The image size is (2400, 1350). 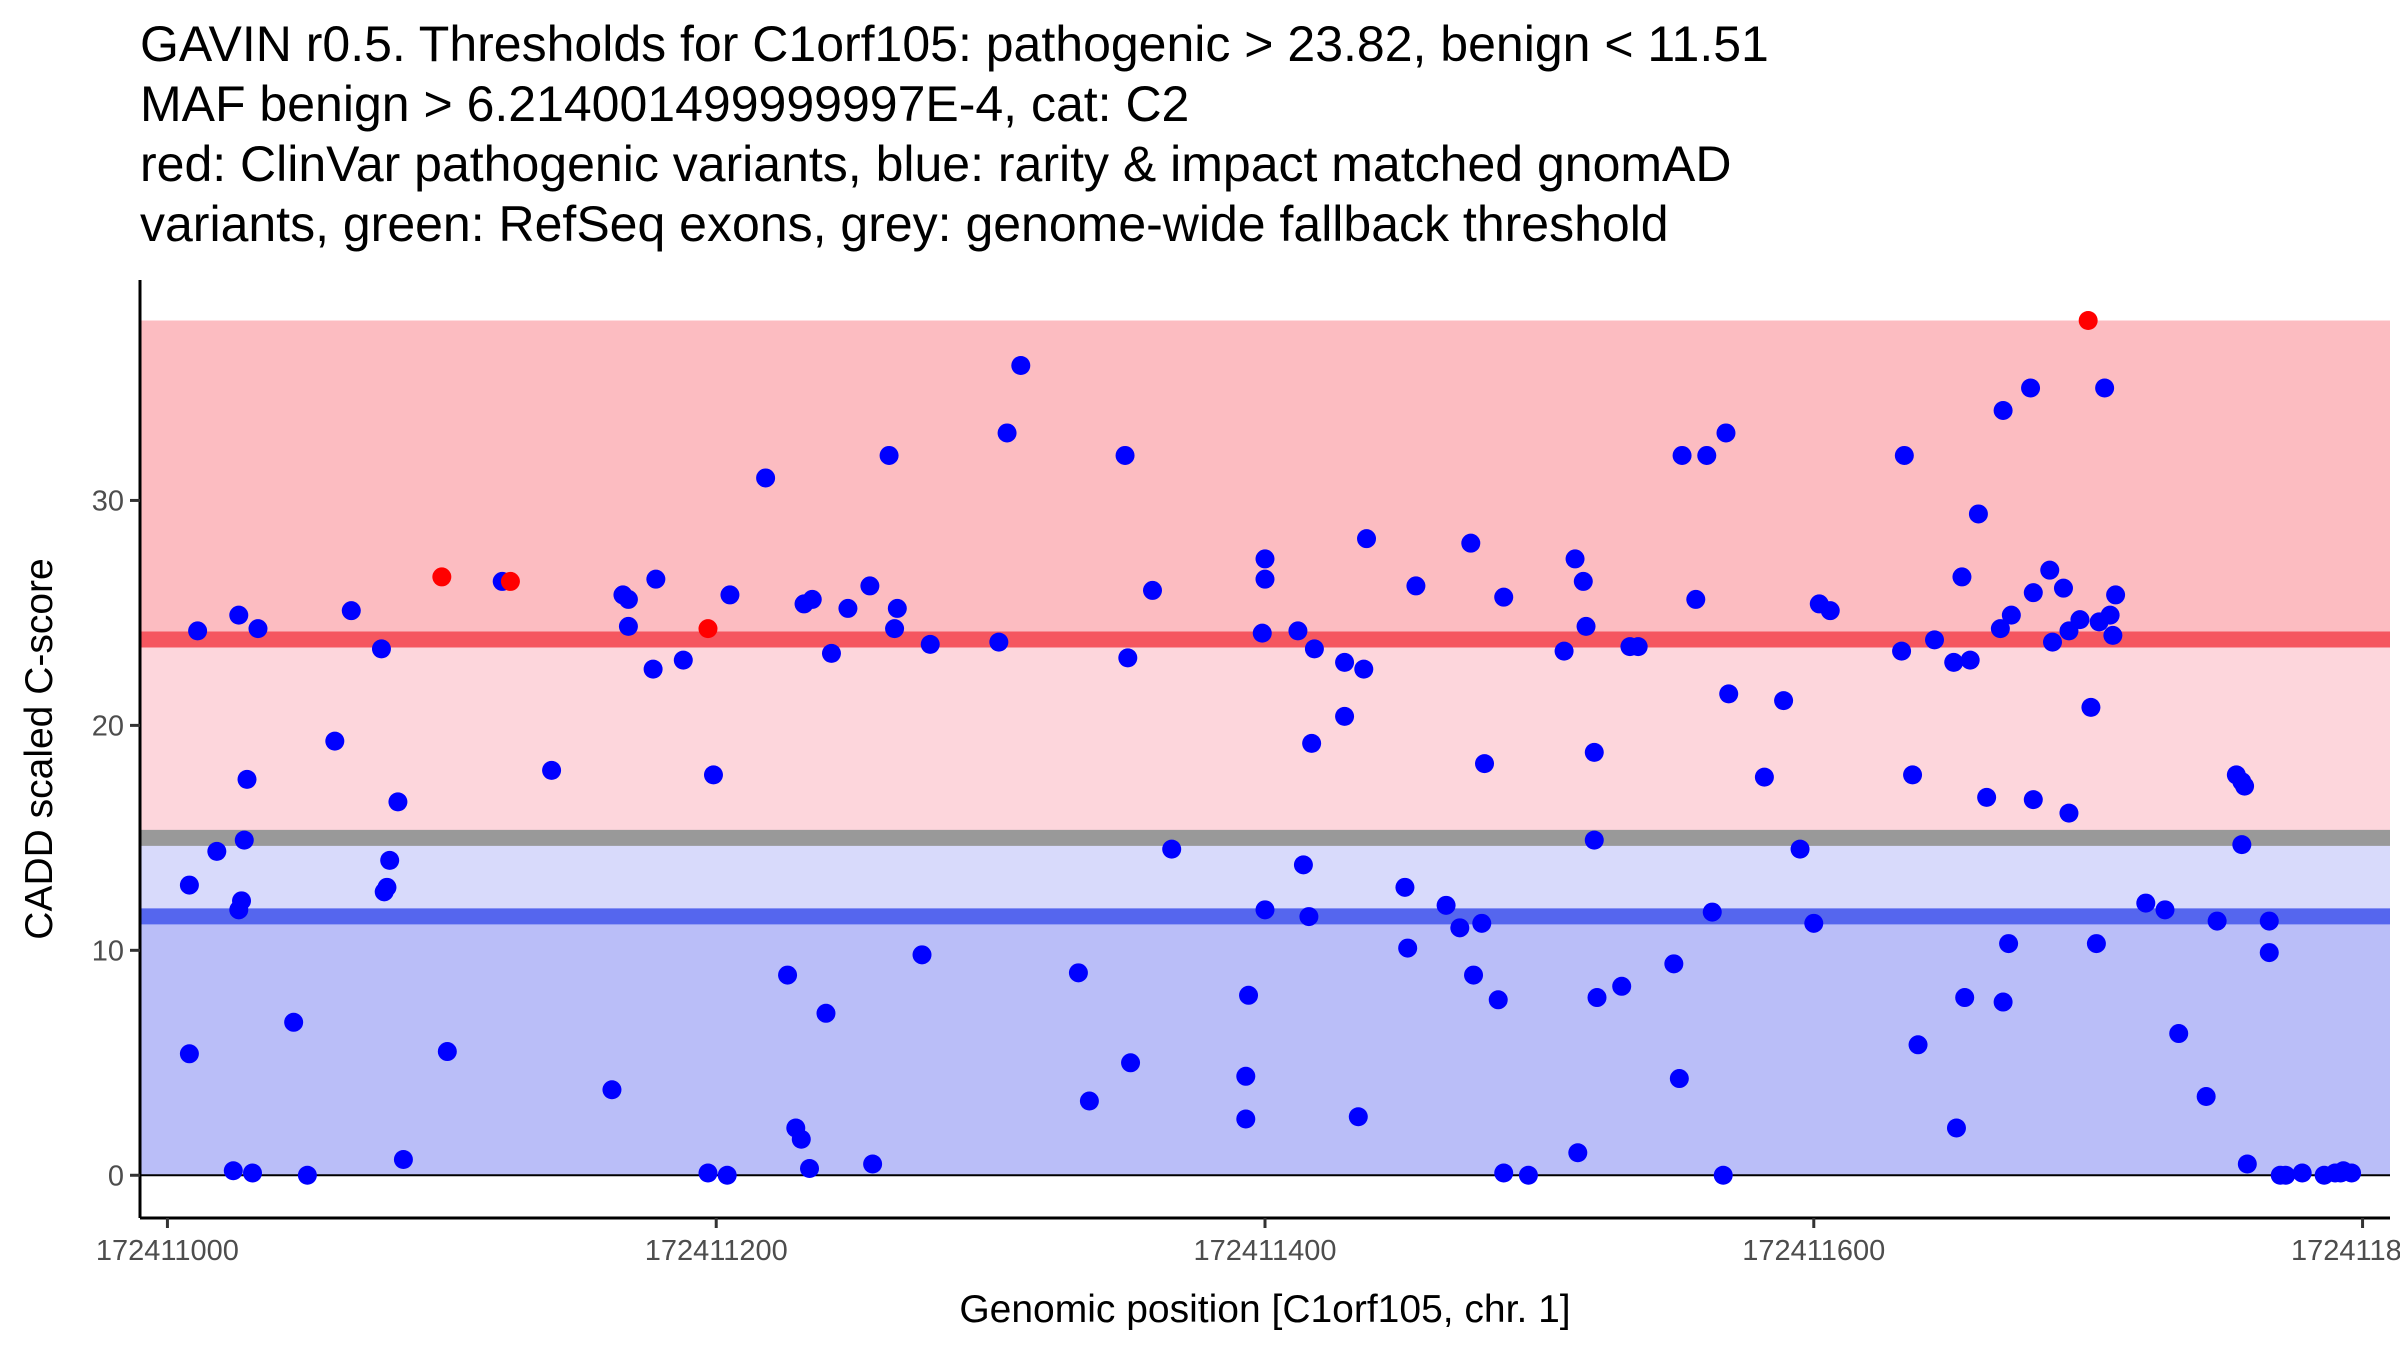 What do you see at coordinates (116, 1176) in the screenshot?
I see `y-tick-label: 0` at bounding box center [116, 1176].